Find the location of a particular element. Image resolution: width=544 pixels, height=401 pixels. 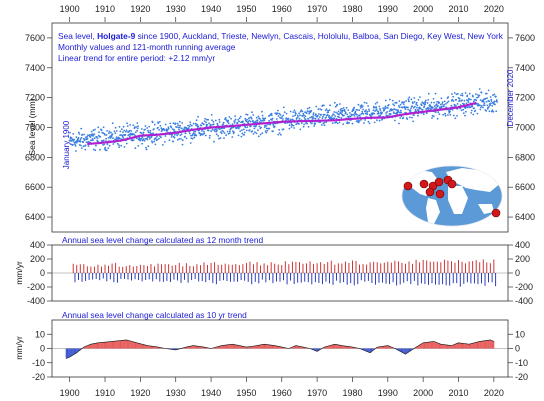

panel2-bars is located at coordinates (284, 273).